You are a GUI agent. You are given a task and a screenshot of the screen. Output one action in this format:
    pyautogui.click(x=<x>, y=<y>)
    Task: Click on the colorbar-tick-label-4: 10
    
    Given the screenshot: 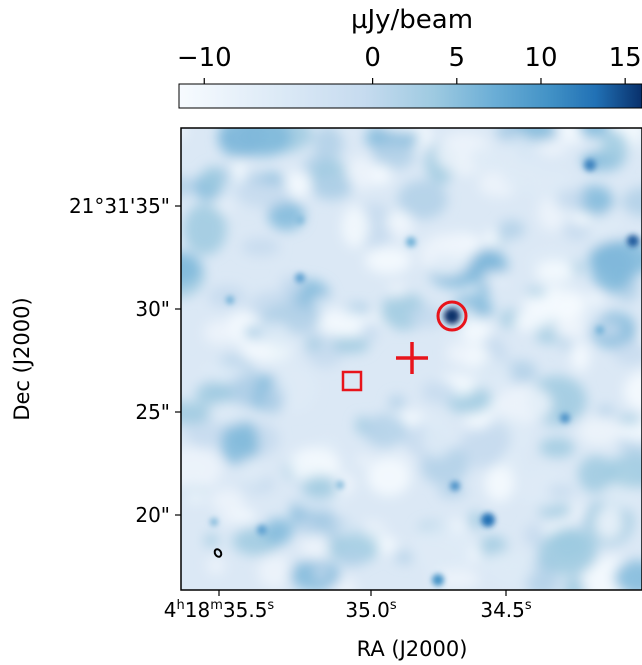 What is the action you would take?
    pyautogui.click(x=540, y=58)
    